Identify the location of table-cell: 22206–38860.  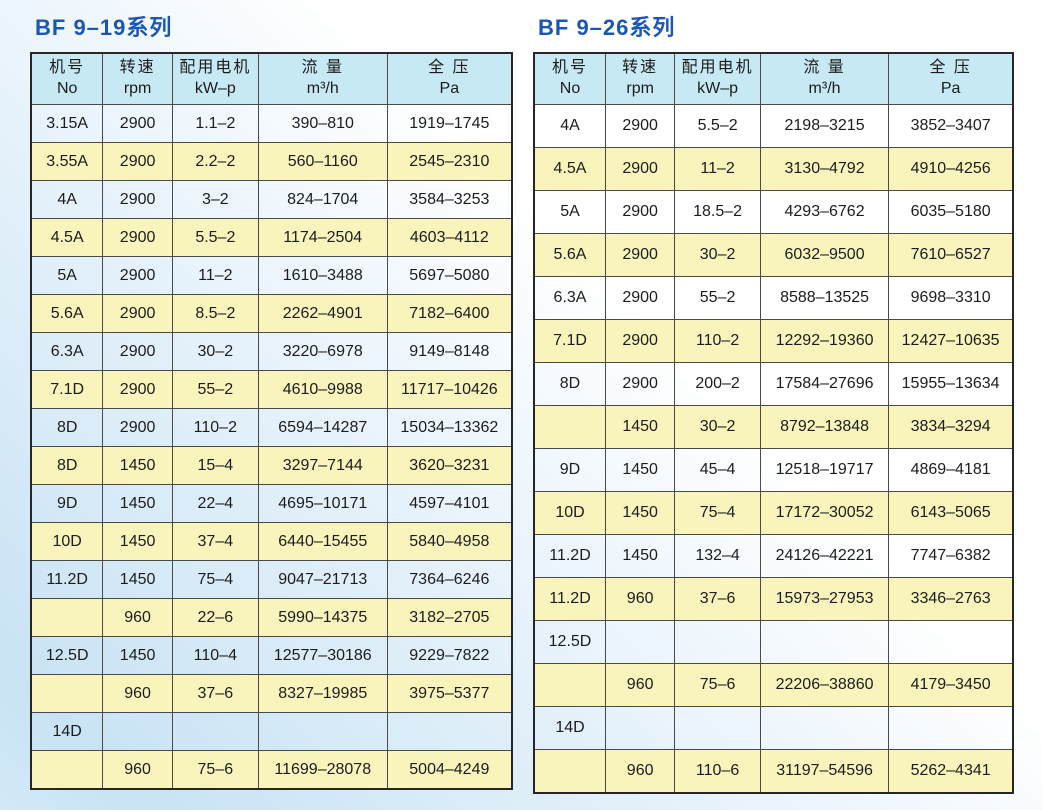
(824, 685).